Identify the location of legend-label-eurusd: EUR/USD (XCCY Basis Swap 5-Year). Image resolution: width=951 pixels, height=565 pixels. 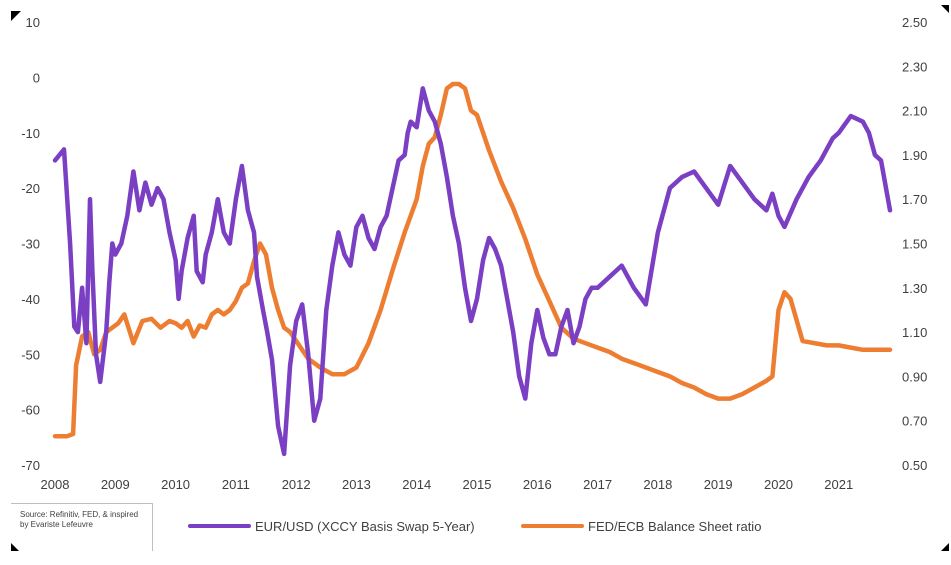
(365, 526).